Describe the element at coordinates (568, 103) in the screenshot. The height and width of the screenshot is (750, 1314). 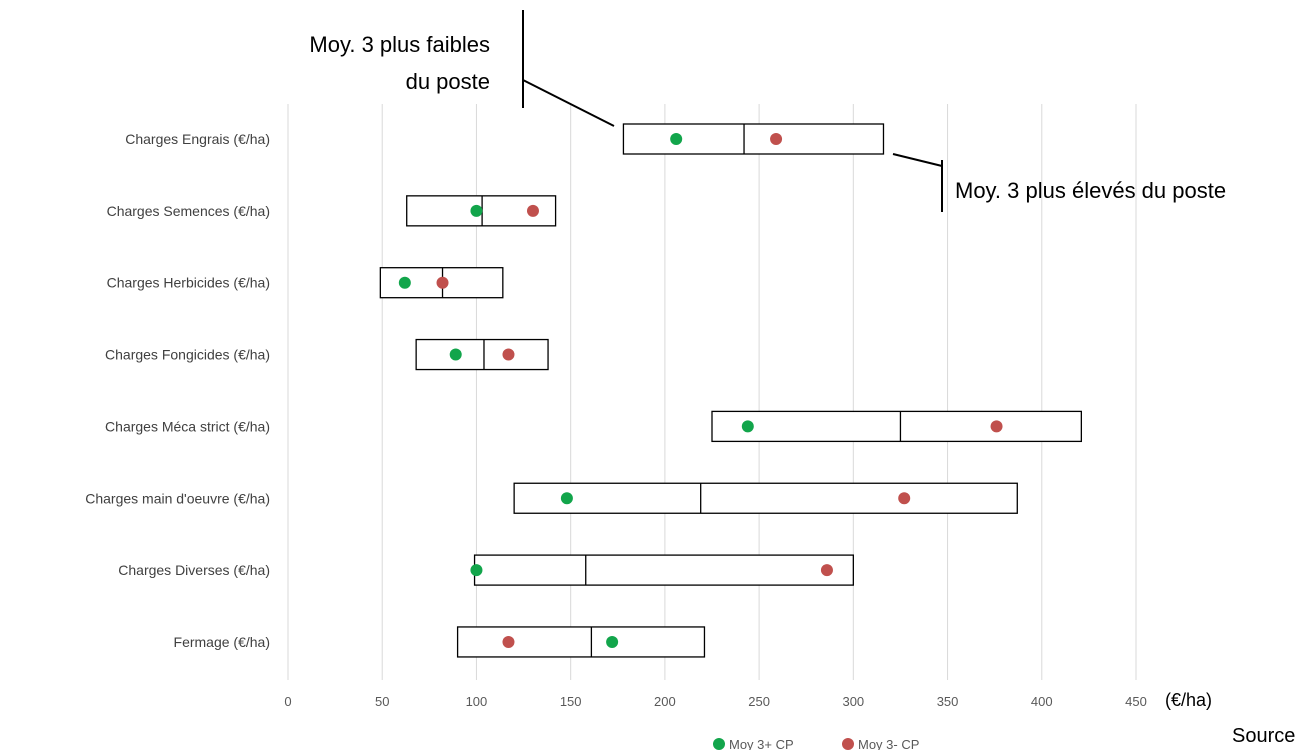
I see `annotation-low-pointer` at that location.